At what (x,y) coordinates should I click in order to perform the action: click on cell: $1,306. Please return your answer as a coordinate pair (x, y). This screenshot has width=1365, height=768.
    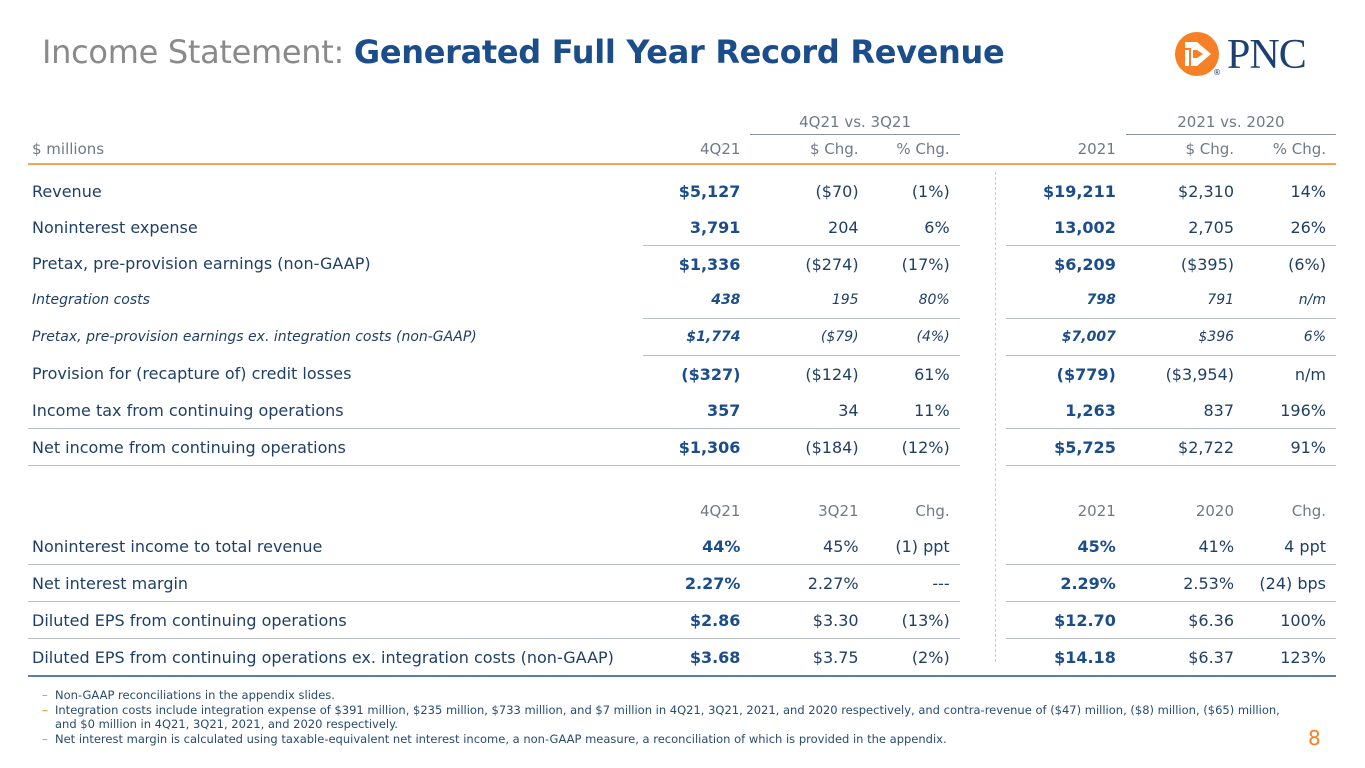
    Looking at the image, I should click on (696, 447).